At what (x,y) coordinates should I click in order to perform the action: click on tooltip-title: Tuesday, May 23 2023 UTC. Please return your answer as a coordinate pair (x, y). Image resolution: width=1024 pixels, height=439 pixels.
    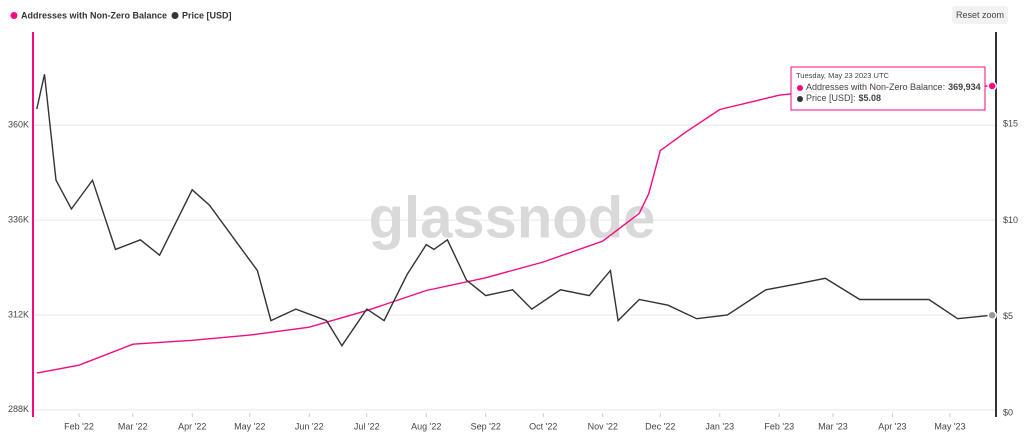
    Looking at the image, I should click on (843, 75).